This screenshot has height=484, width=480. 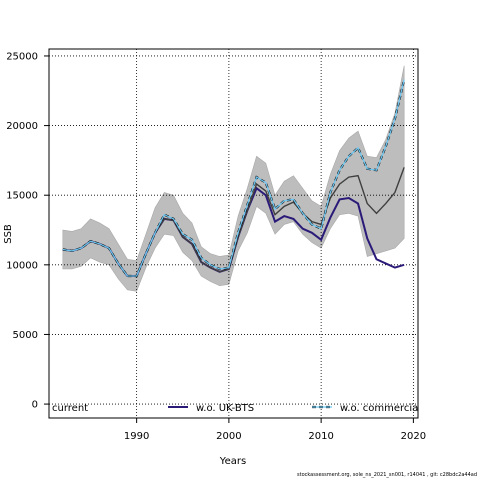 What do you see at coordinates (228, 436) in the screenshot?
I see `x-tick-label: 2000` at bounding box center [228, 436].